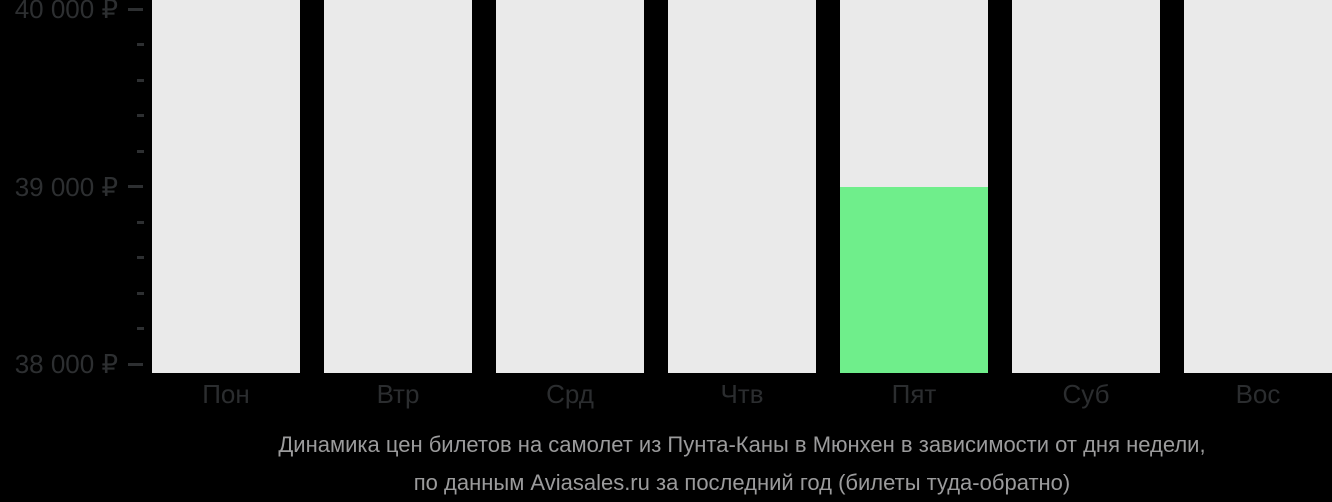  Describe the element at coordinates (398, 186) in the screenshot. I see `column-background-tue` at that location.